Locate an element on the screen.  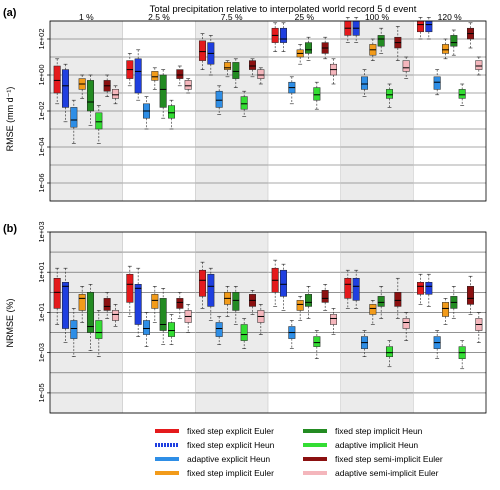
legend-label: adaptive implicit Heun is located at coordinates (376, 445).